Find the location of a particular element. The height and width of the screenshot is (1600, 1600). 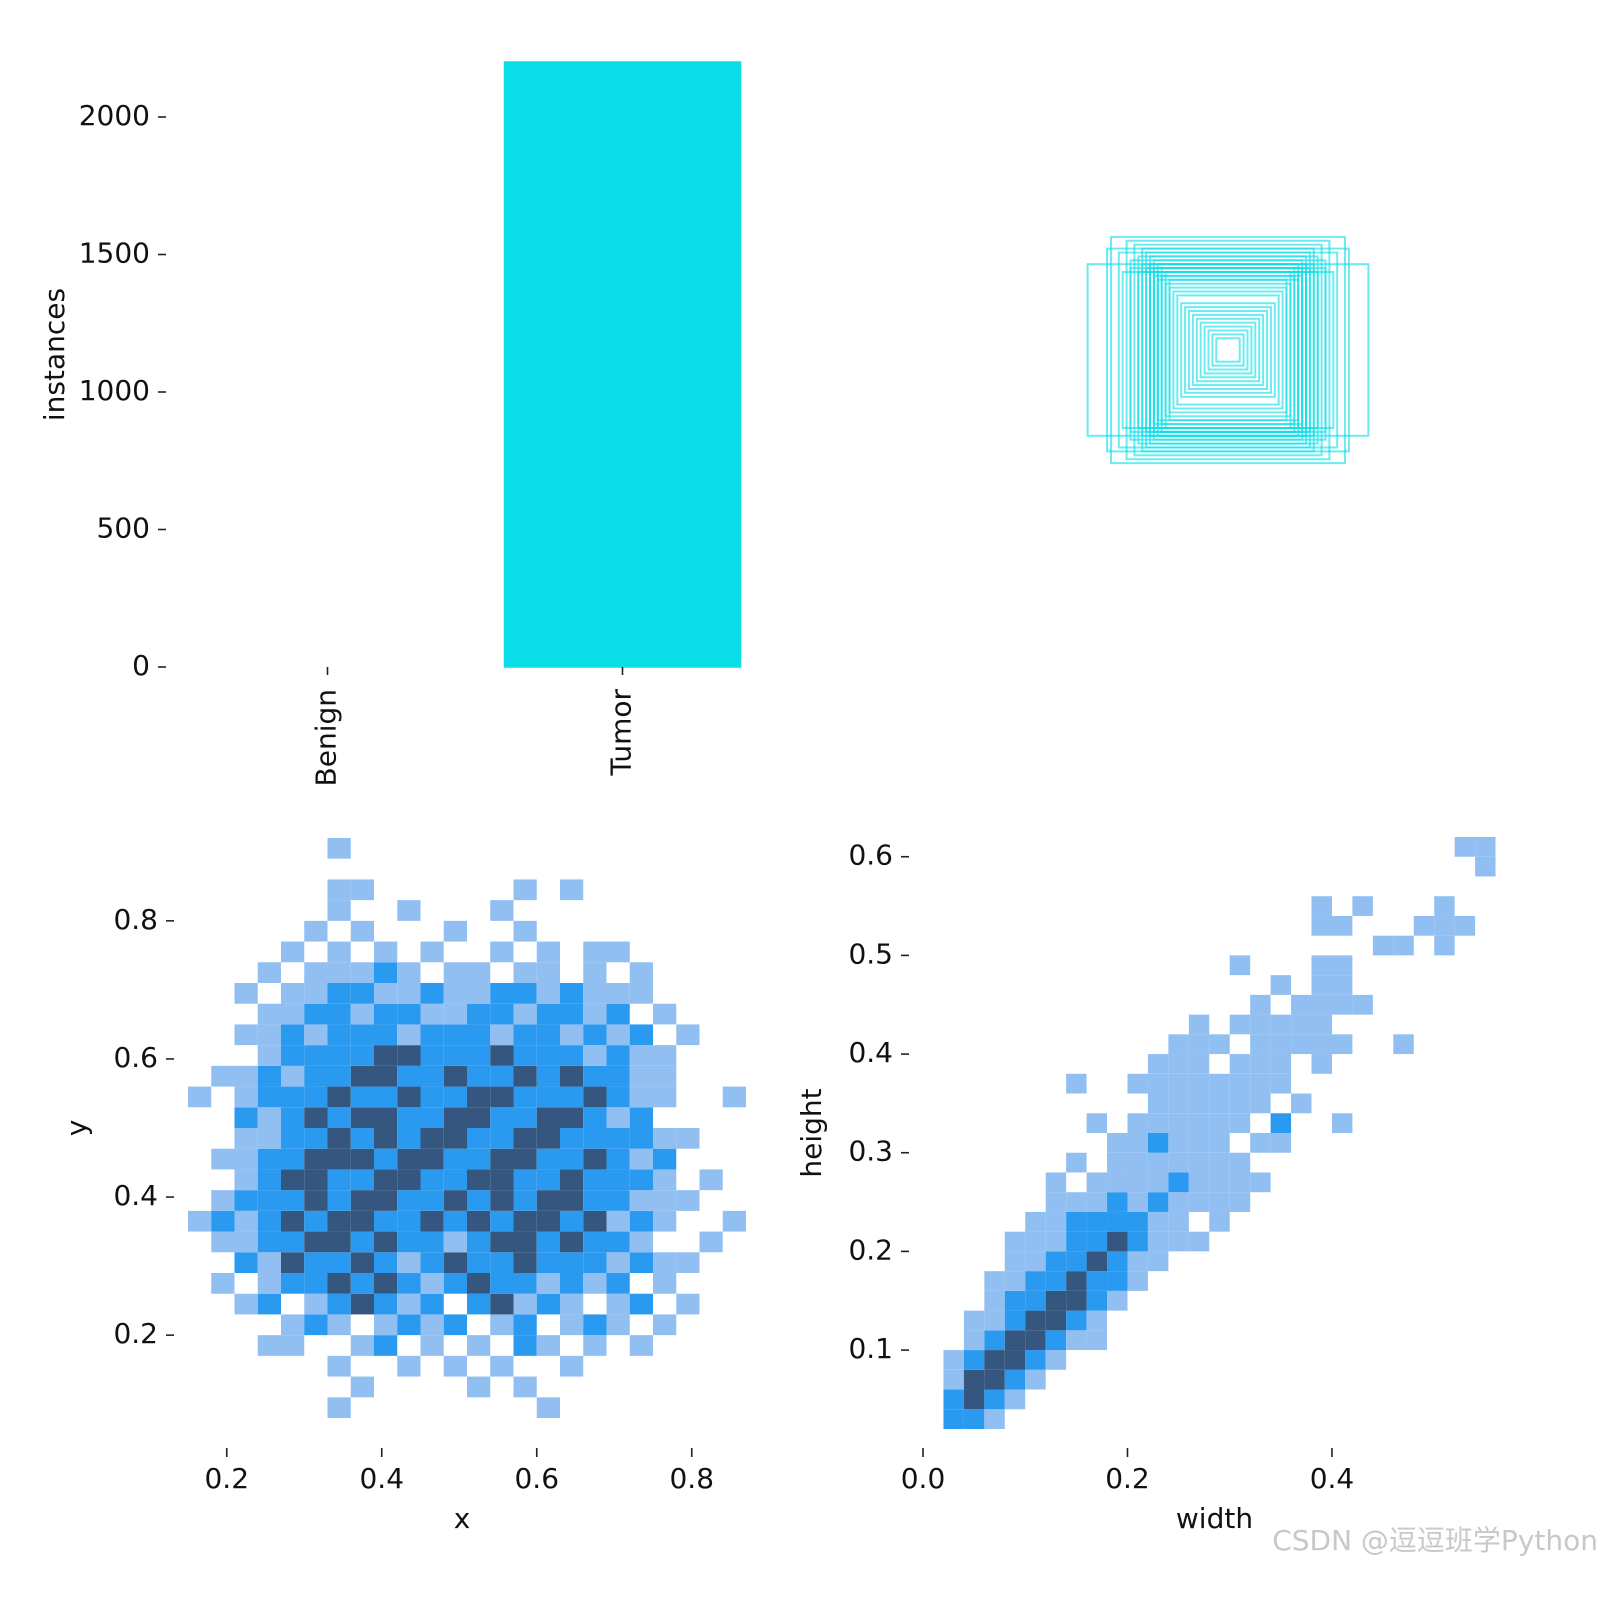

x-tick-label: Benign is located at coordinates (326, 737).